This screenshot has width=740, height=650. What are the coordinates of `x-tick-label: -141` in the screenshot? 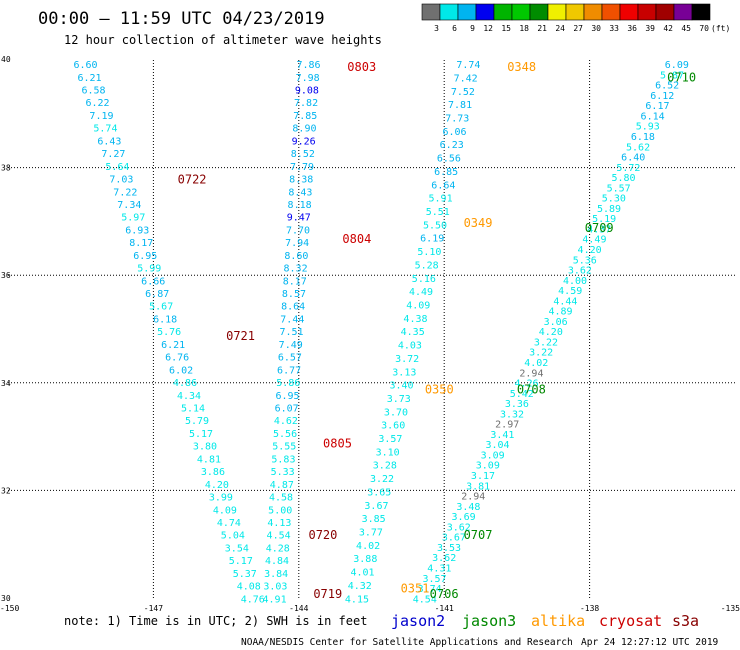 It's located at (444, 608).